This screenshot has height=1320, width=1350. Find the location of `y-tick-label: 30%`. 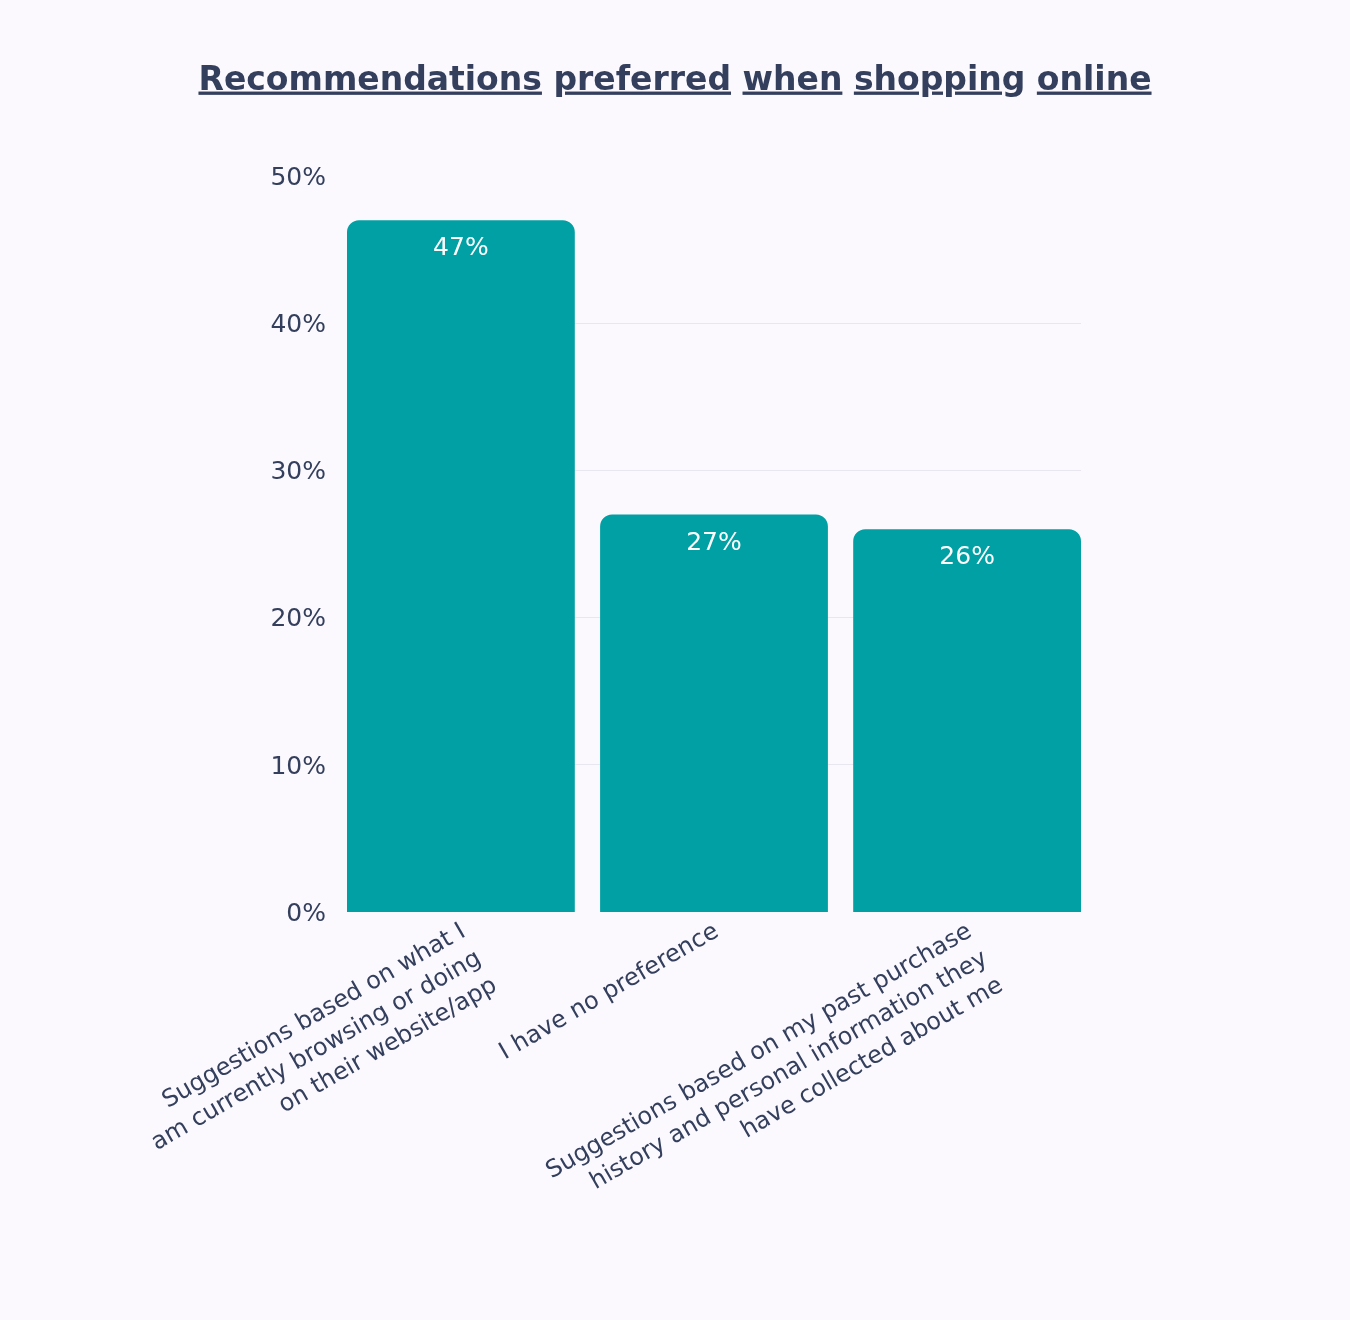

y-tick-label: 30% is located at coordinates (298, 471).